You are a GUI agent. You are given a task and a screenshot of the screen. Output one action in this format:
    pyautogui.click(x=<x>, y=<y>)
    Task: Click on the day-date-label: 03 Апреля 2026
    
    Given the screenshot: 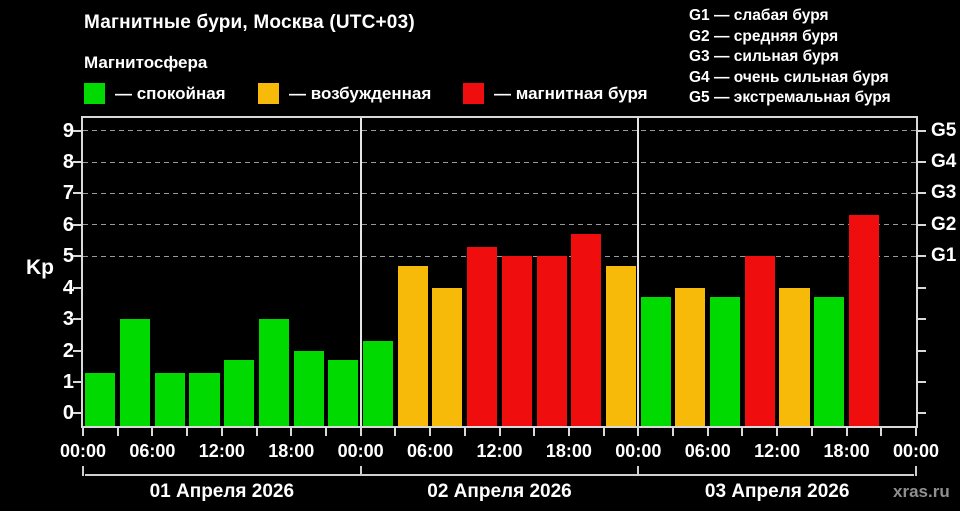 What is the action you would take?
    pyautogui.click(x=777, y=491)
    